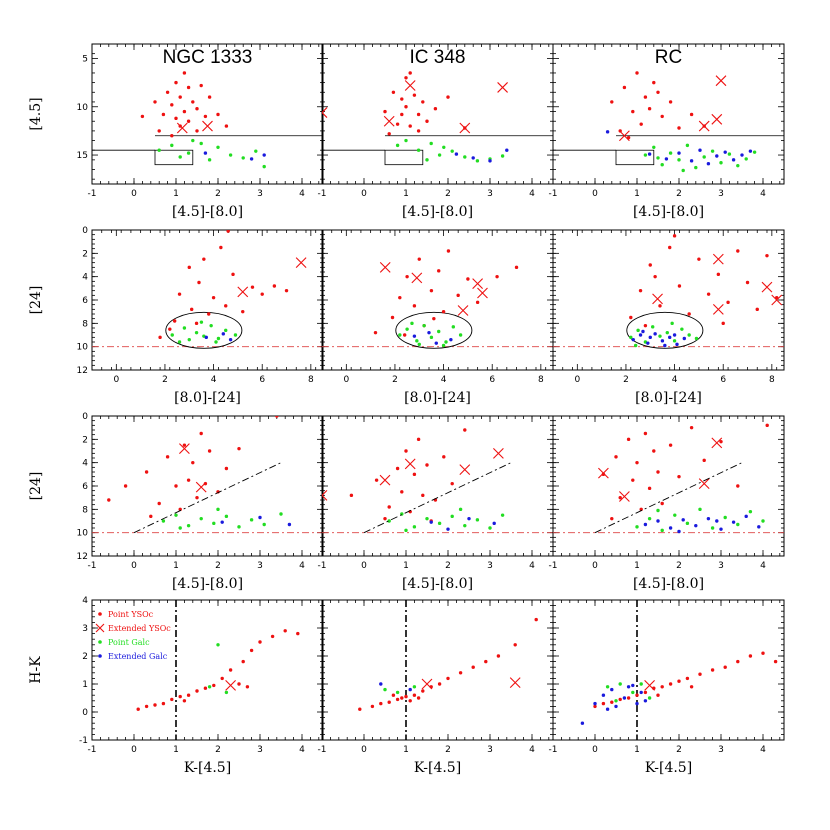  What do you see at coordinates (83, 741) in the screenshot?
I see `y-tick-label: -1` at bounding box center [83, 741].